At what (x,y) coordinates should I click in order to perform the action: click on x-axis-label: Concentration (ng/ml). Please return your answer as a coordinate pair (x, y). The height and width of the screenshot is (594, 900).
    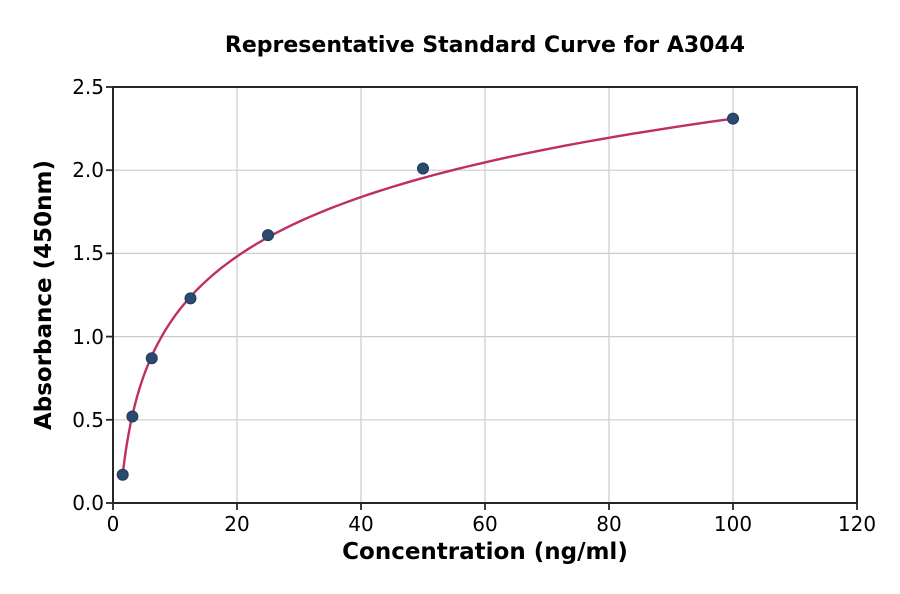
    Looking at the image, I should click on (485, 552).